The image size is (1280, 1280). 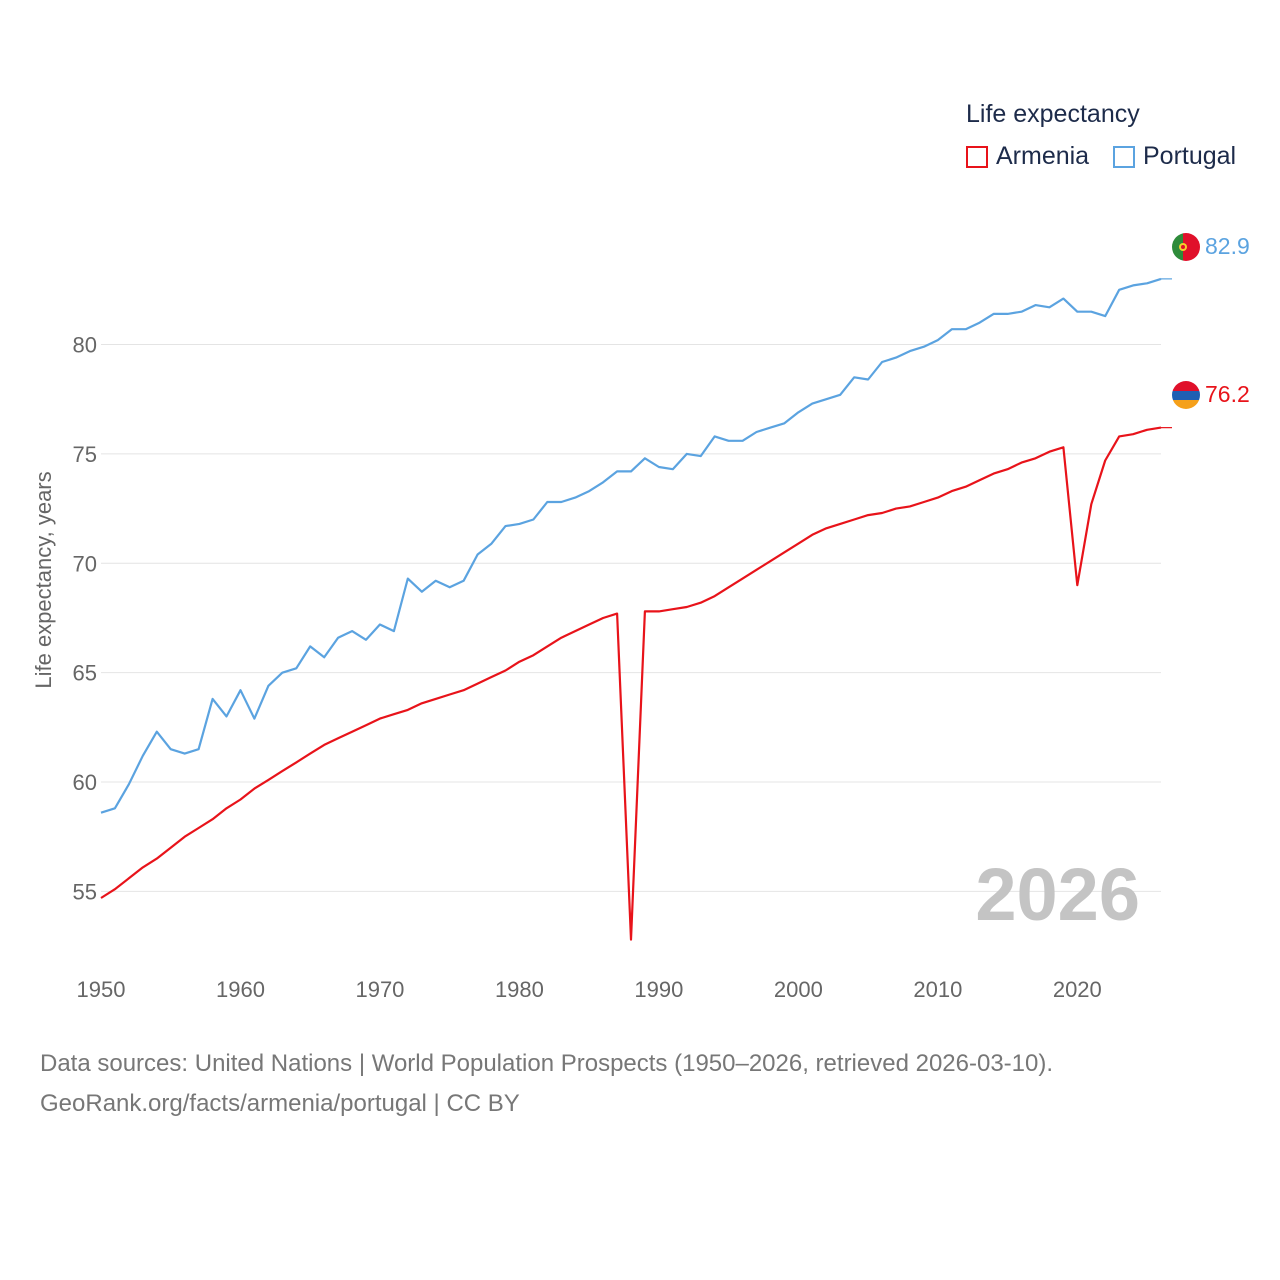 What do you see at coordinates (85, 619) in the screenshot?
I see `y-axis-ticks: 55 60 65 70 75 80` at bounding box center [85, 619].